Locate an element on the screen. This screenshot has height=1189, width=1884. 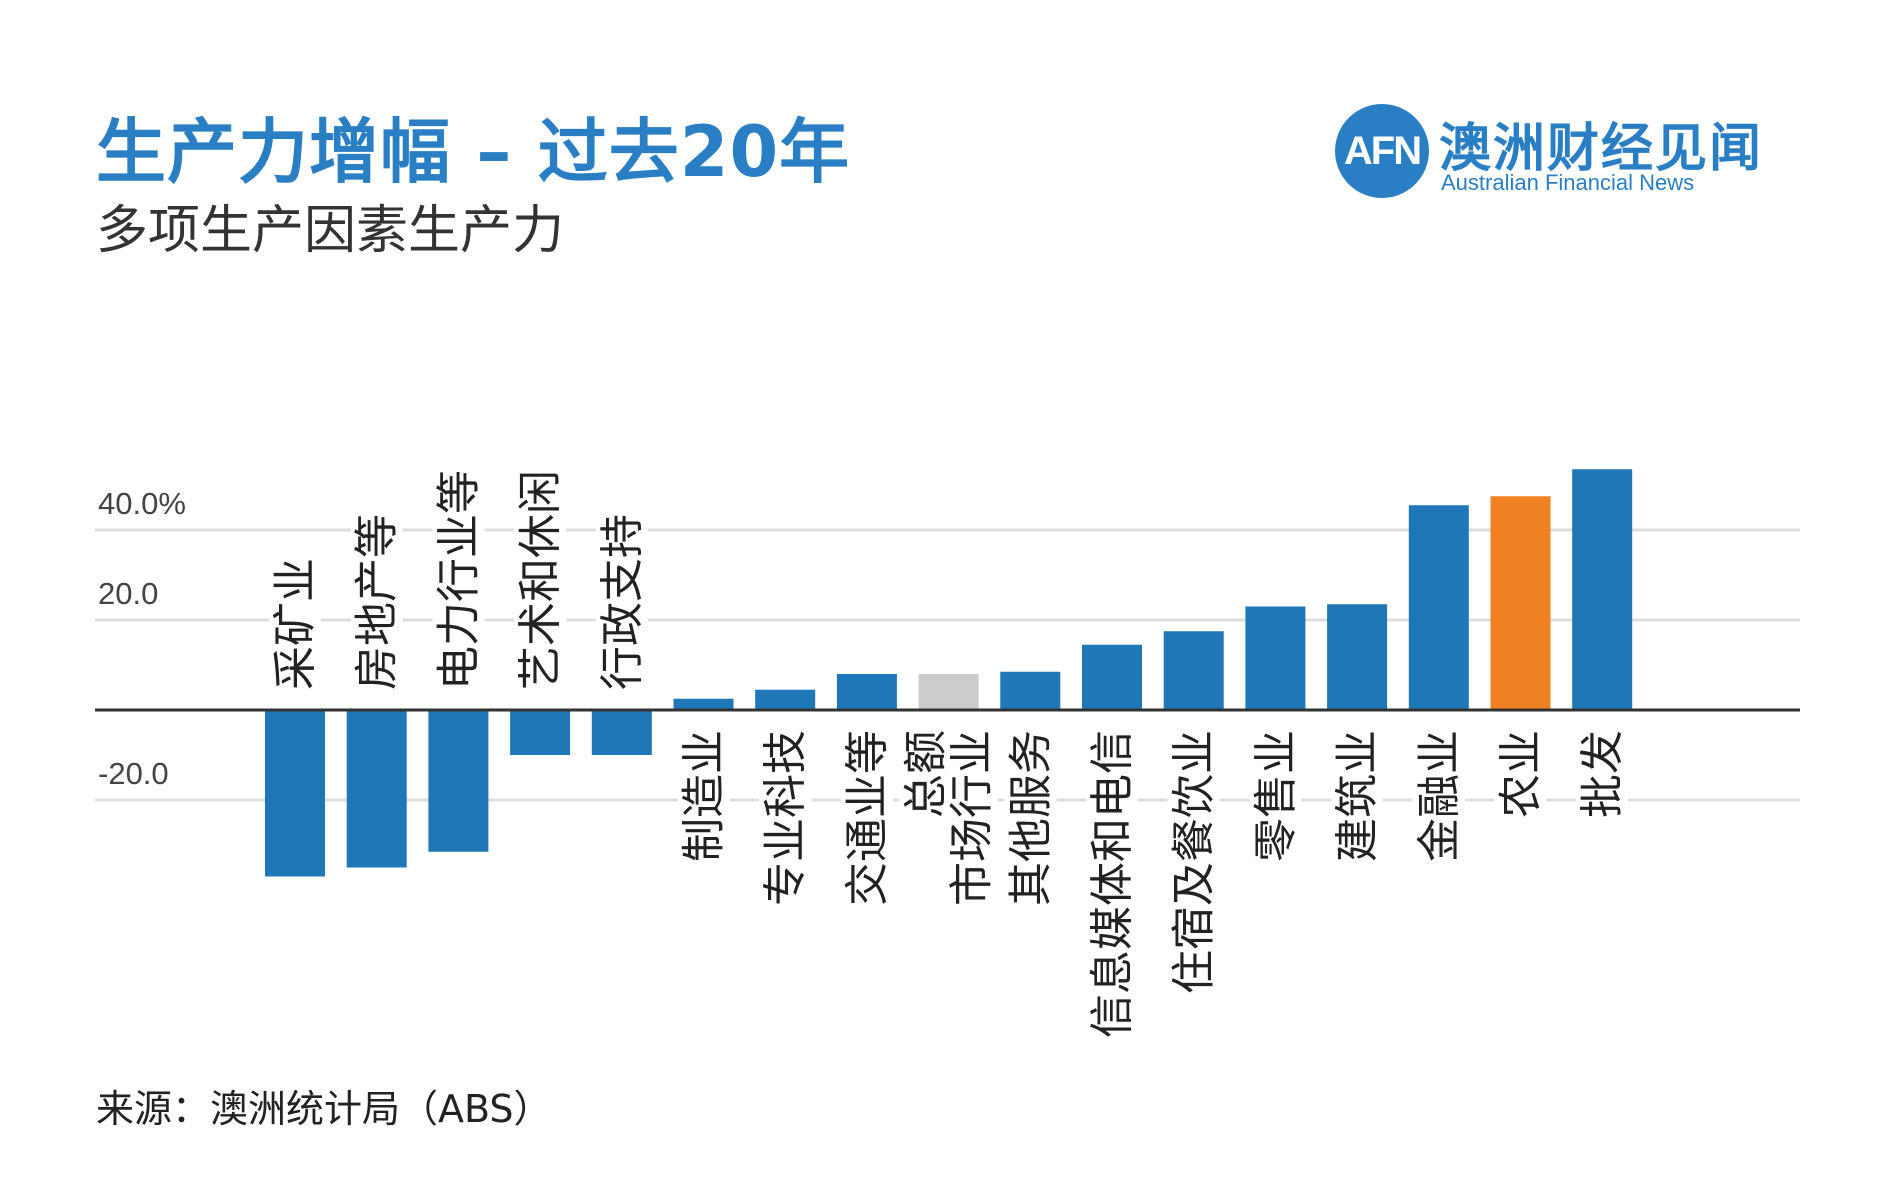
category-label-5: 制造业 is located at coordinates (704, 796).